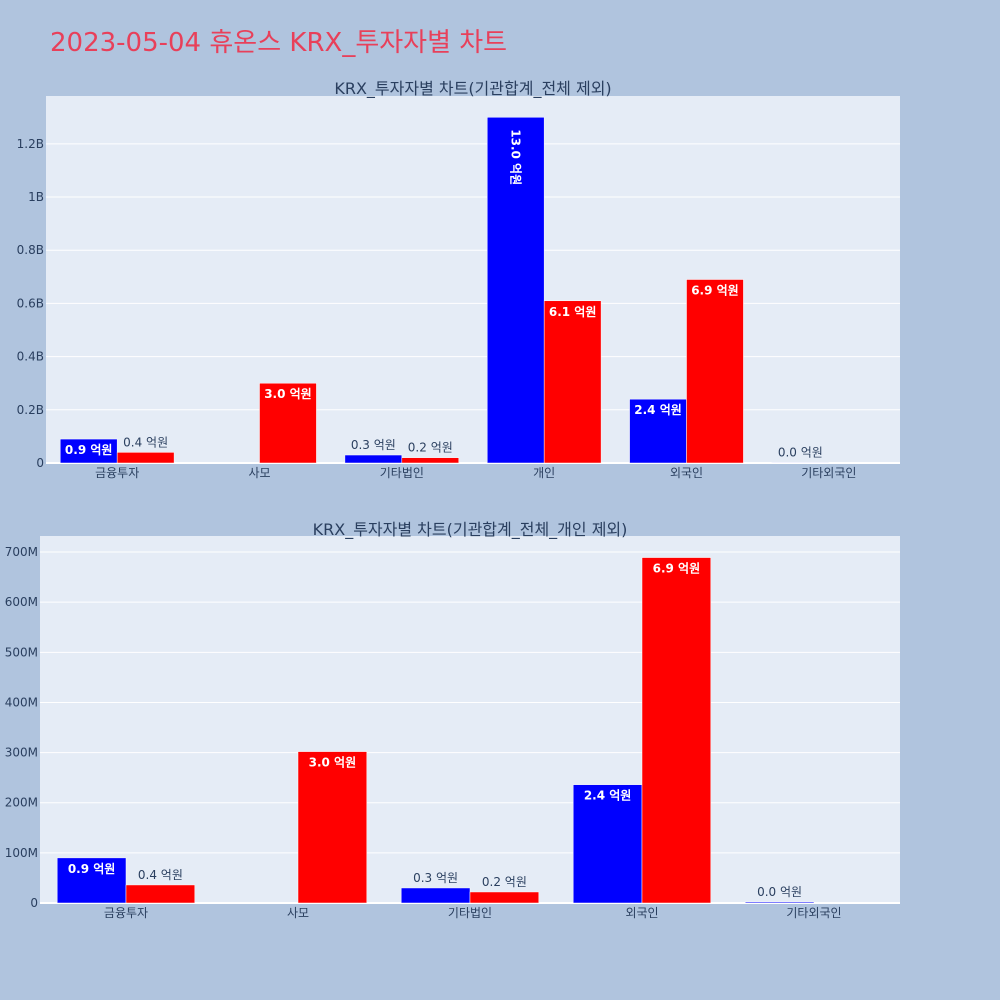 The height and width of the screenshot is (1000, 1000). What do you see at coordinates (470, 530) in the screenshot?
I see `chart-title: KRX_투자자별 차트(기관합계_전체_개인 제외)` at bounding box center [470, 530].